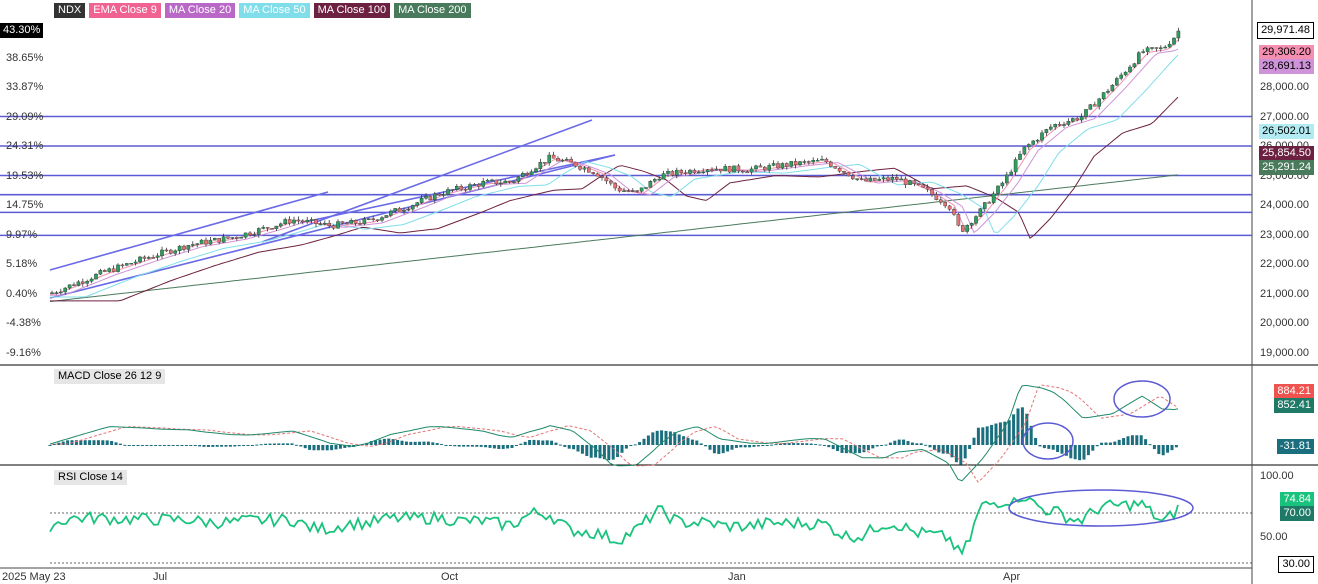 Image resolution: width=1318 pixels, height=584 pixels. What do you see at coordinates (1284, 87) in the screenshot?
I see `right-axis-tick: 28,000.00` at bounding box center [1284, 87].